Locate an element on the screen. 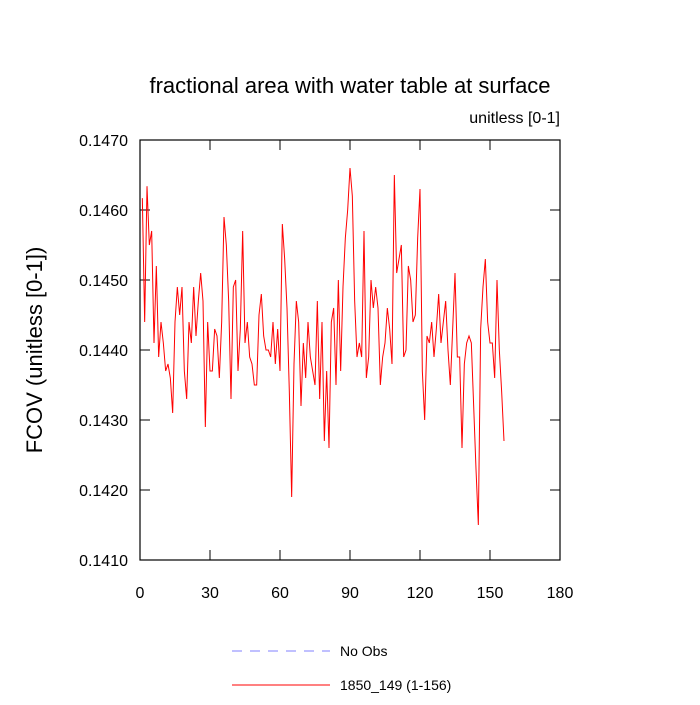 Image resolution: width=700 pixels, height=705 pixels. x-tick-label: 30 is located at coordinates (210, 593).